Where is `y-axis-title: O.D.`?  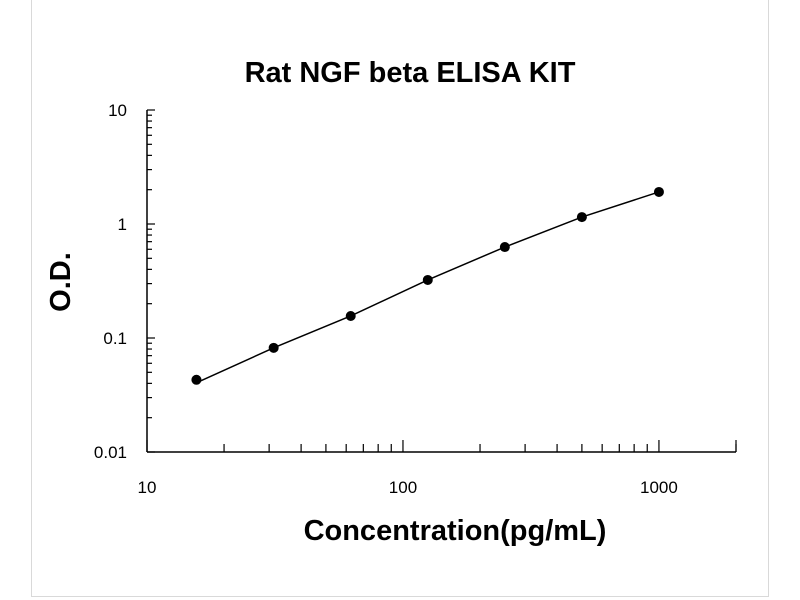 y-axis-title: O.D. is located at coordinates (61, 282).